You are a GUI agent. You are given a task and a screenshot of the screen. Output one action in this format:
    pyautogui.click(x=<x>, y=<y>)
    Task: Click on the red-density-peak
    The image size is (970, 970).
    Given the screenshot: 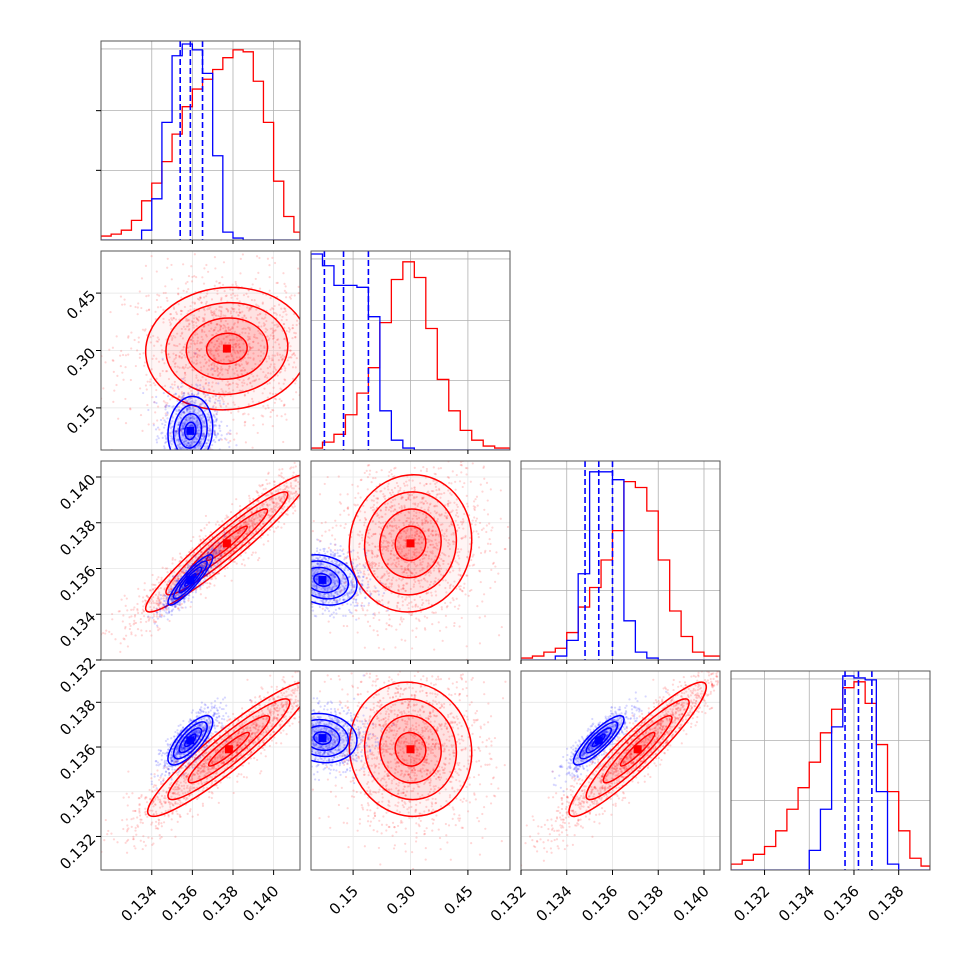 What is the action you would take?
    pyautogui.click(x=226, y=543)
    